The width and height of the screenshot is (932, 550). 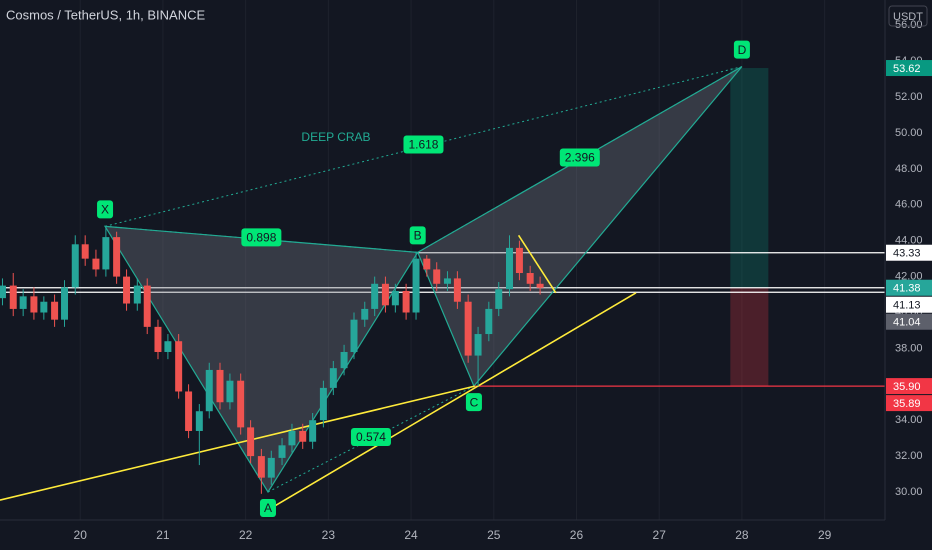 I want to click on y-tick-label: 42.00, so click(x=909, y=277).